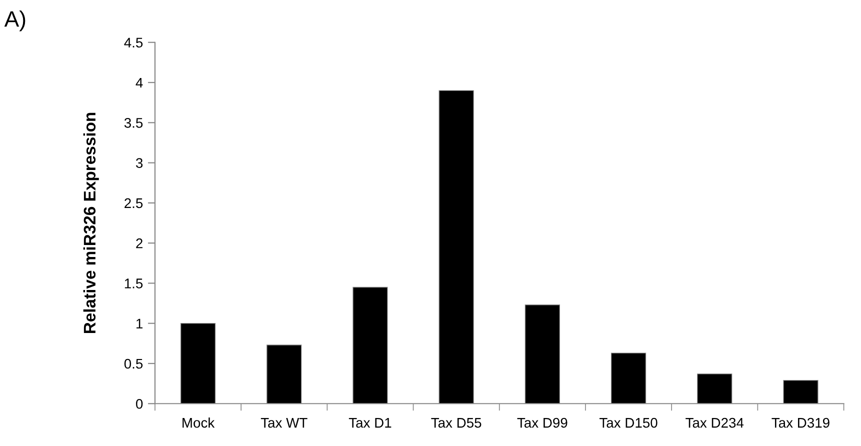 Image resolution: width=861 pixels, height=446 pixels. Describe the element at coordinates (139, 323) in the screenshot. I see `y-tick-label: 1` at that location.